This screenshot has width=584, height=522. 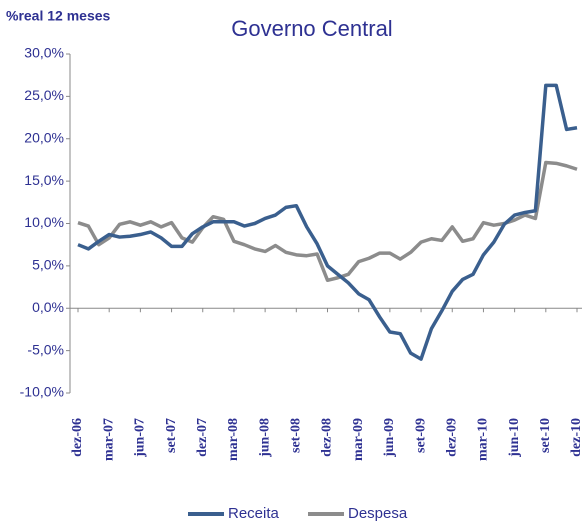 What do you see at coordinates (42, 392) in the screenshot?
I see `y-tick-label: -10,0%` at bounding box center [42, 392].